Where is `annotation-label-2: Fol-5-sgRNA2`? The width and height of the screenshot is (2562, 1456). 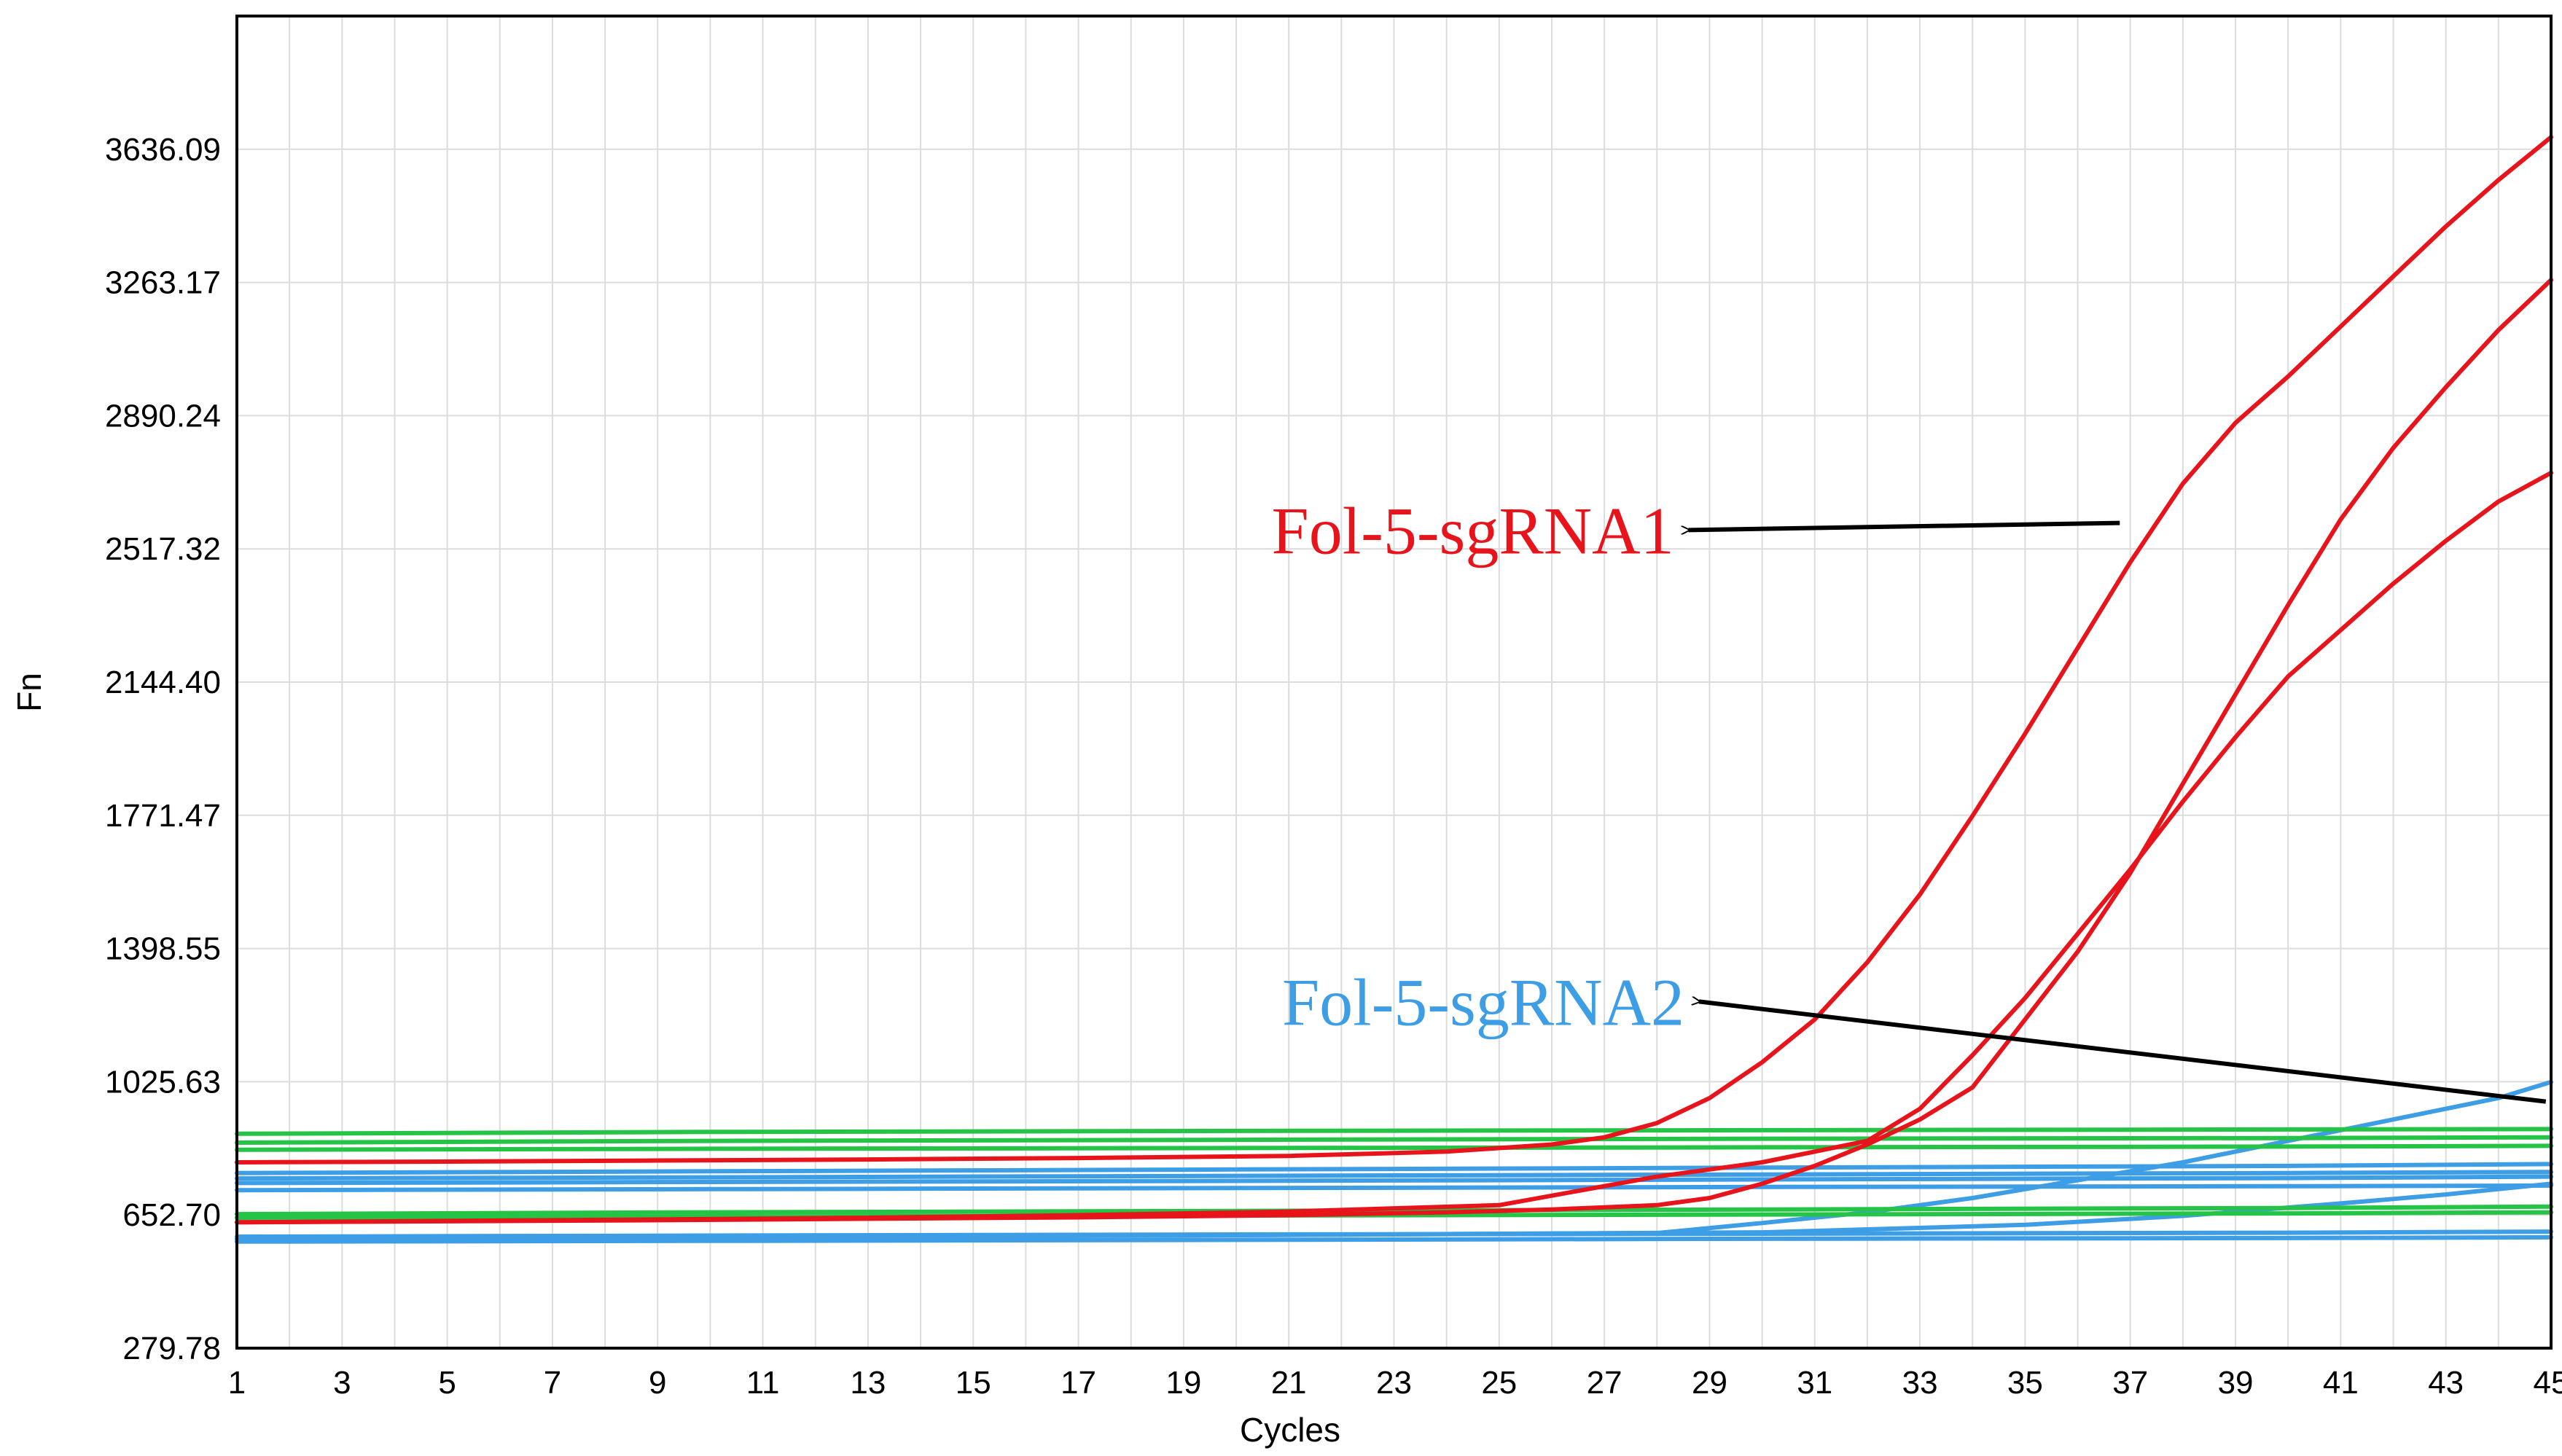
annotation-label-2: Fol-5-sgRNA2 is located at coordinates (1483, 1002).